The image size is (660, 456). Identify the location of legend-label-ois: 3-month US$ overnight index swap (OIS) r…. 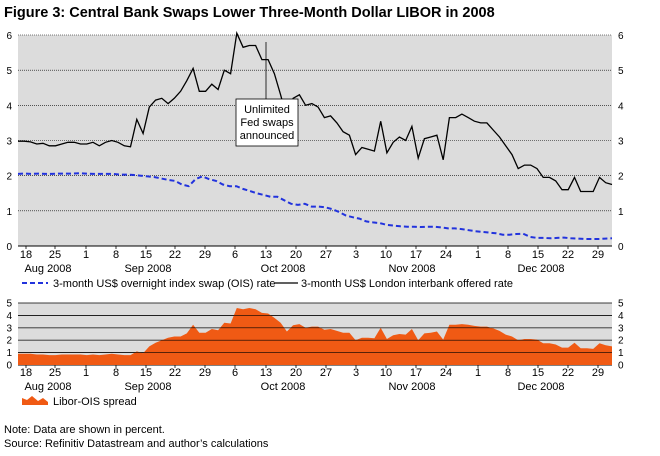
(164, 284).